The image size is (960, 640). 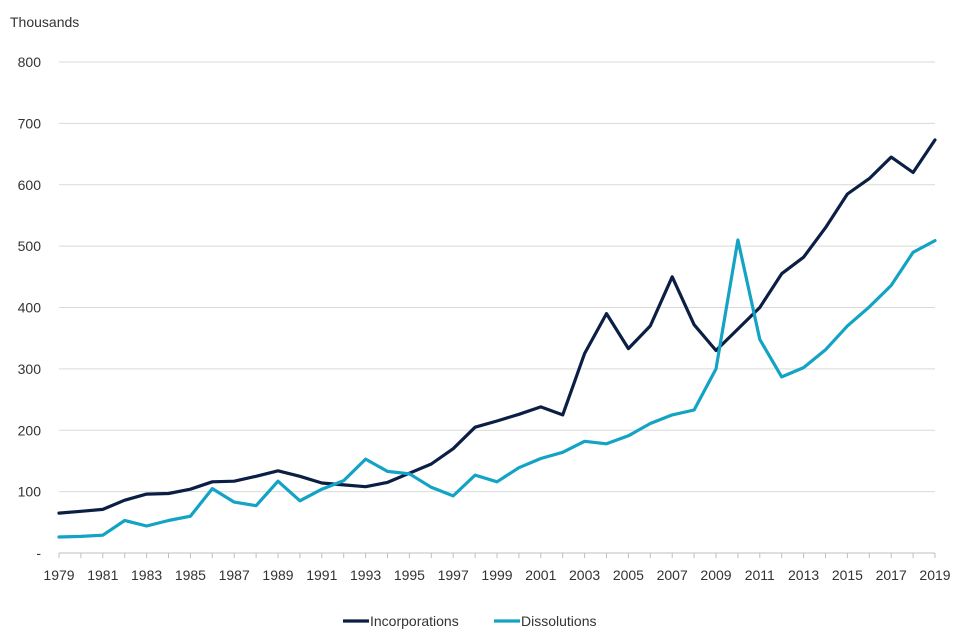 I want to click on x-tick-label: 1999, so click(x=496, y=575).